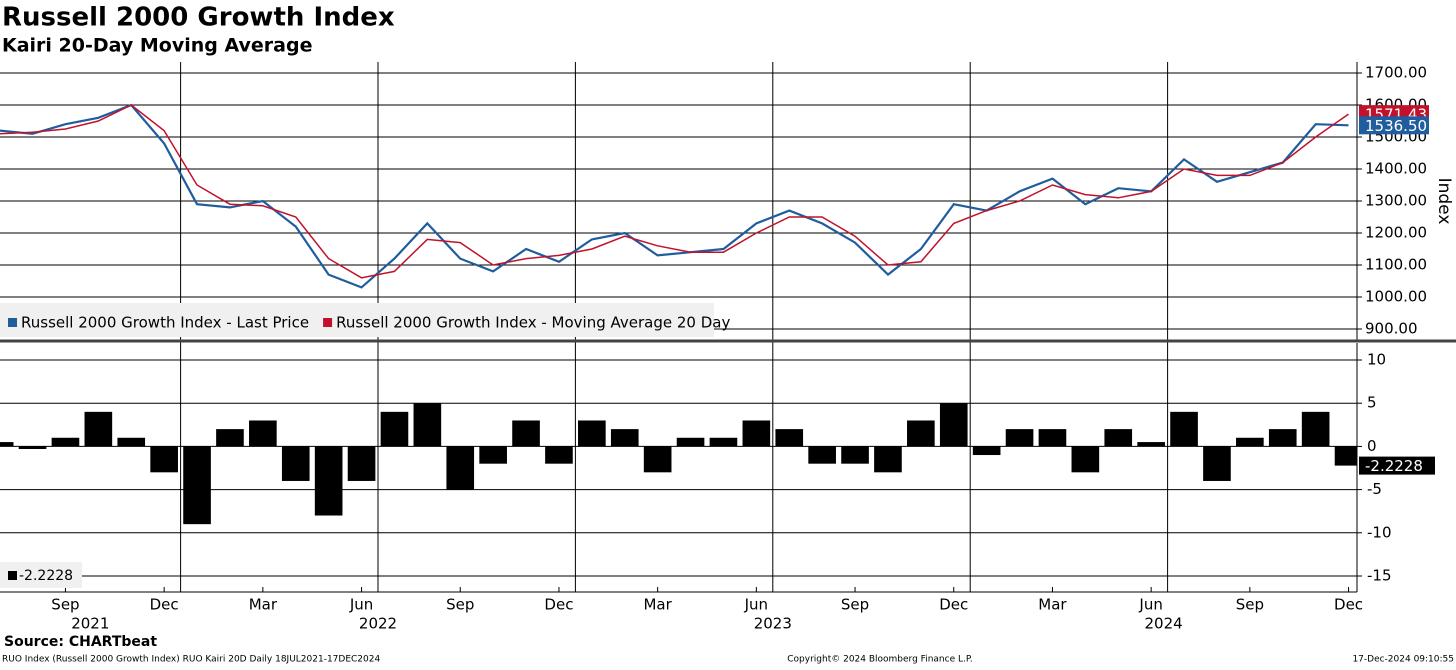  Describe the element at coordinates (1396, 265) in the screenshot. I see `y-tick-label: 1100.00` at that location.